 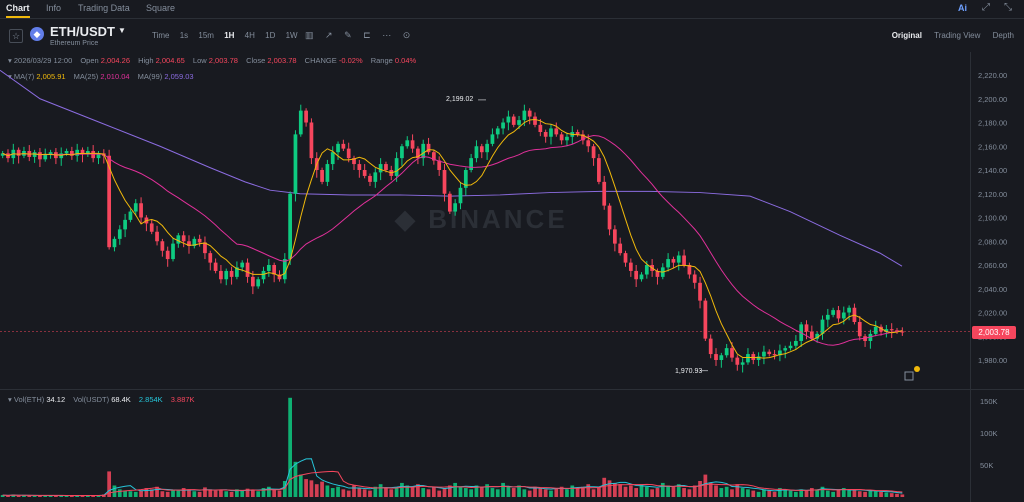 What do you see at coordinates (367, 35) in the screenshot?
I see `ruler-icon: ⊏` at bounding box center [367, 35].